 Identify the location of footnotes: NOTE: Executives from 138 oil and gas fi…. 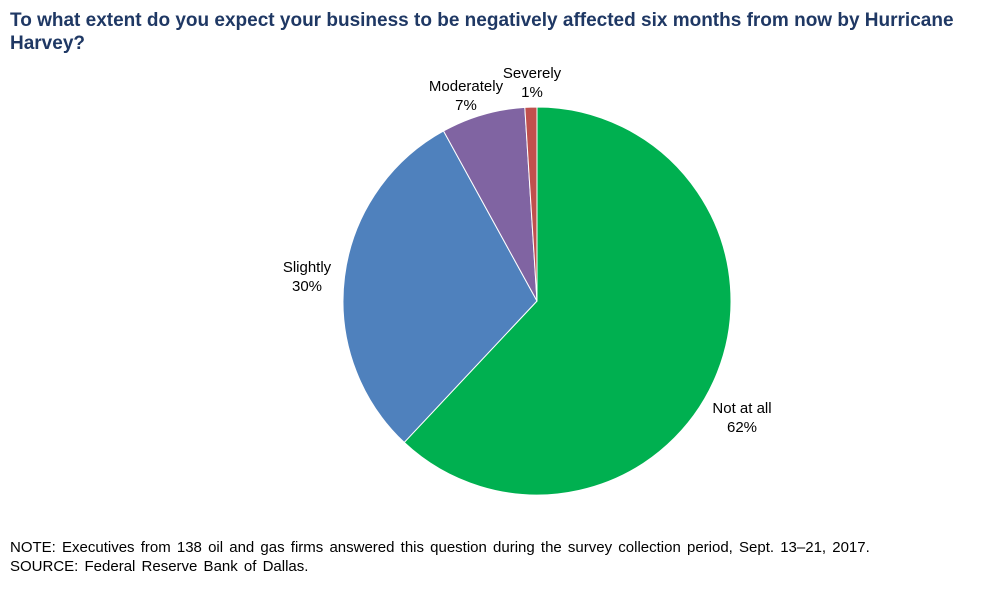
(495, 557).